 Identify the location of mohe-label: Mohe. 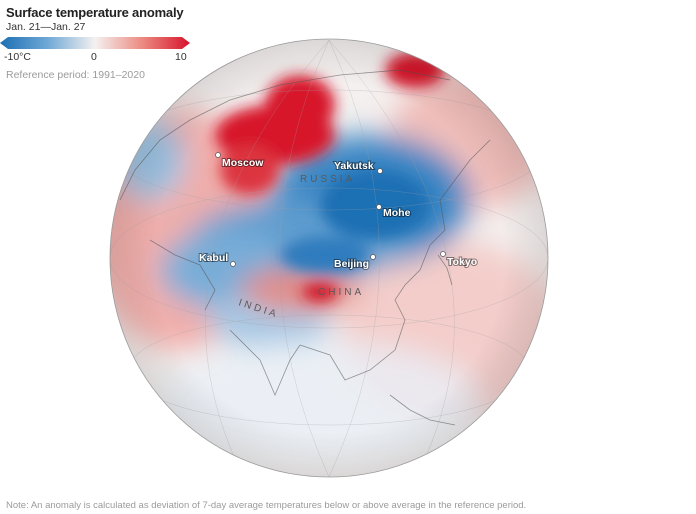
(397, 213).